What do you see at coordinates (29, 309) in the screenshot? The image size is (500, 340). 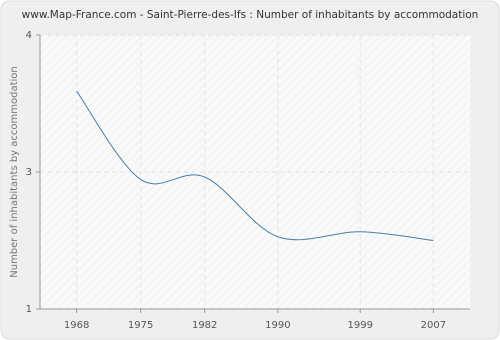 I see `y-tick-label: 1` at bounding box center [29, 309].